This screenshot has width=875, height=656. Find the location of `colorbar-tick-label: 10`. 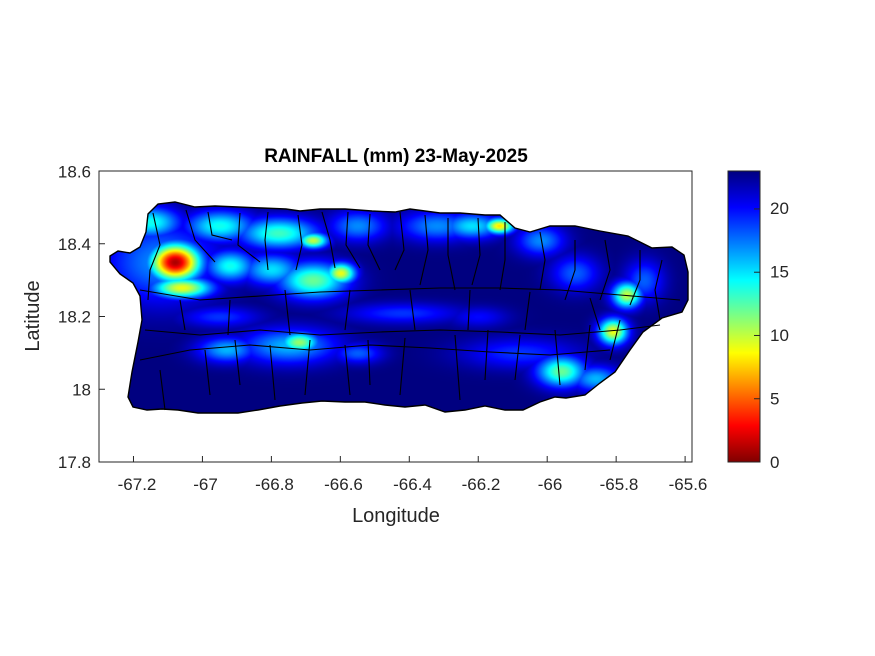

colorbar-tick-label: 10 is located at coordinates (779, 335).